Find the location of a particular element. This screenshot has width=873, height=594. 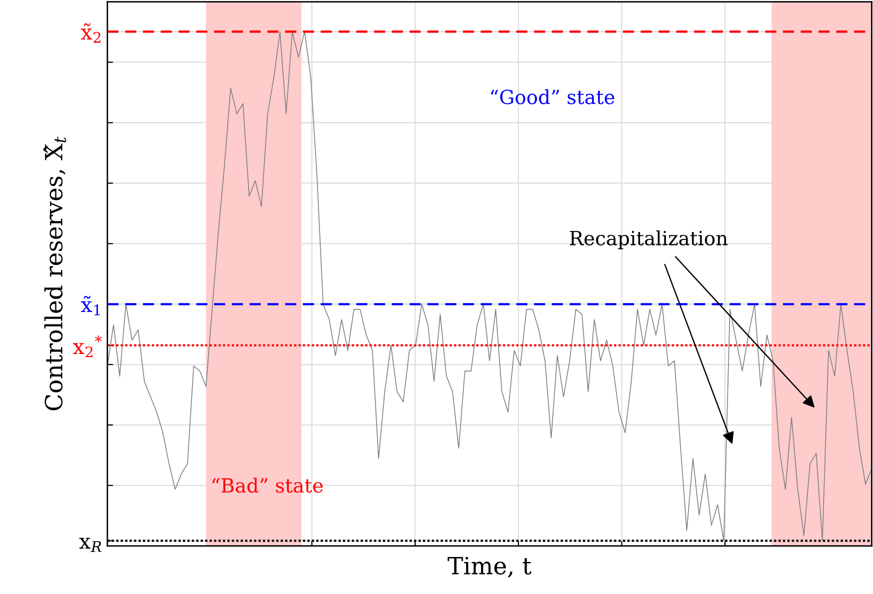

annotation: “Bad” state is located at coordinates (267, 485).